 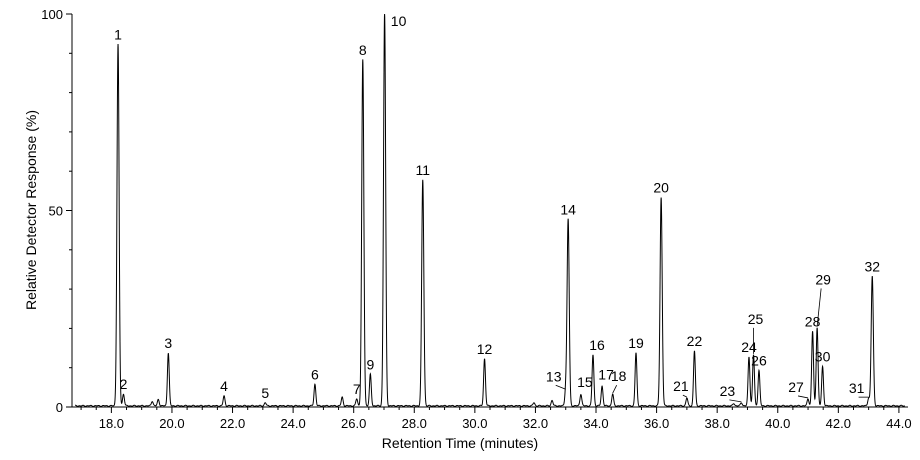 What do you see at coordinates (595, 423) in the screenshot?
I see `x-tick-label: 34.0` at bounding box center [595, 423].